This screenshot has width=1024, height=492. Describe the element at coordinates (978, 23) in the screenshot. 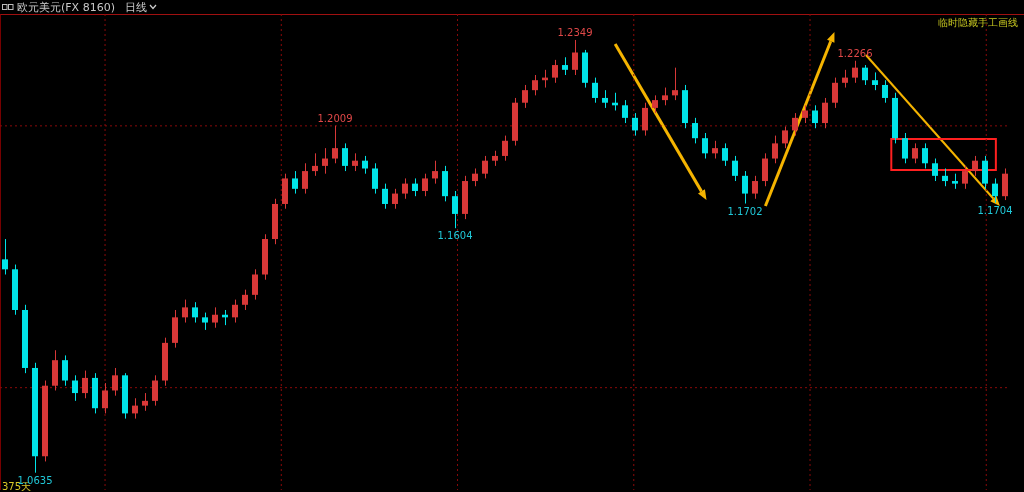

I see `text: 临时隐藏手工画线` at that location.